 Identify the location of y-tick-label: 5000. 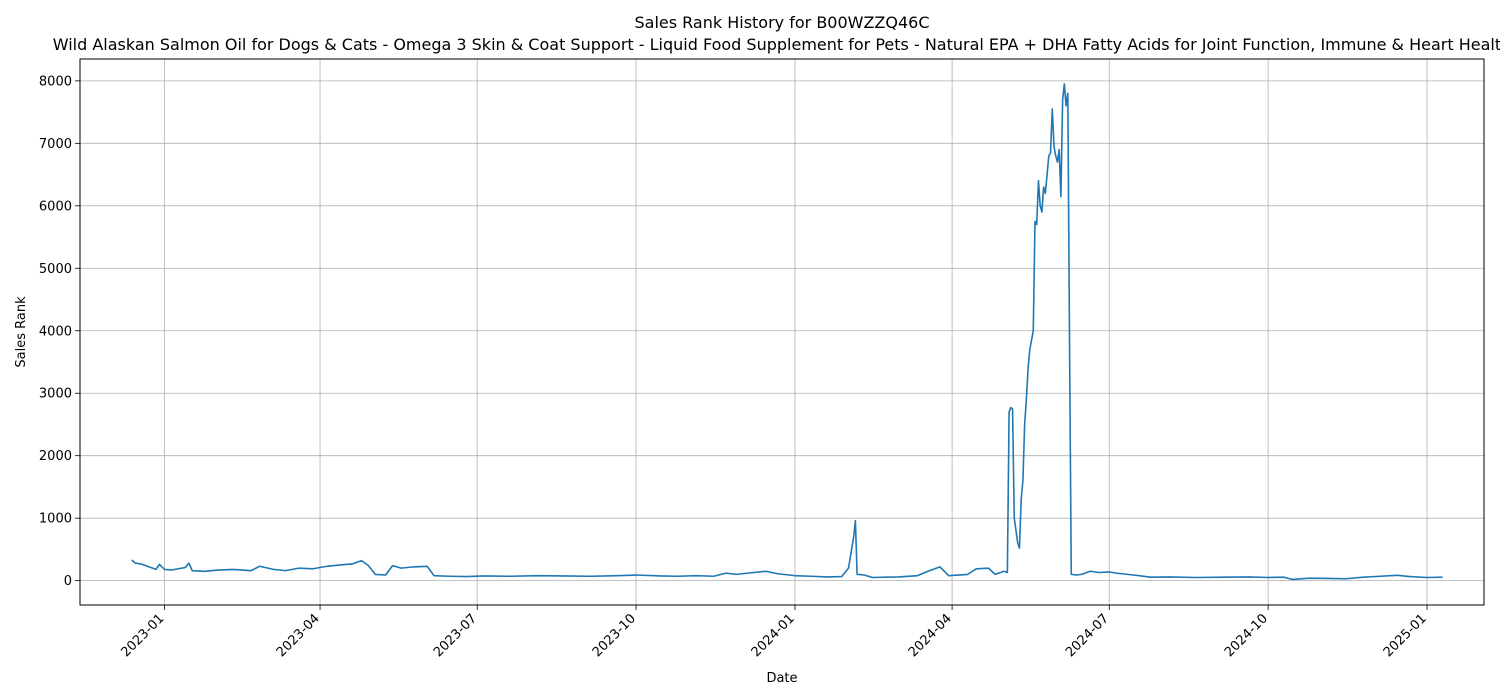
(55, 269).